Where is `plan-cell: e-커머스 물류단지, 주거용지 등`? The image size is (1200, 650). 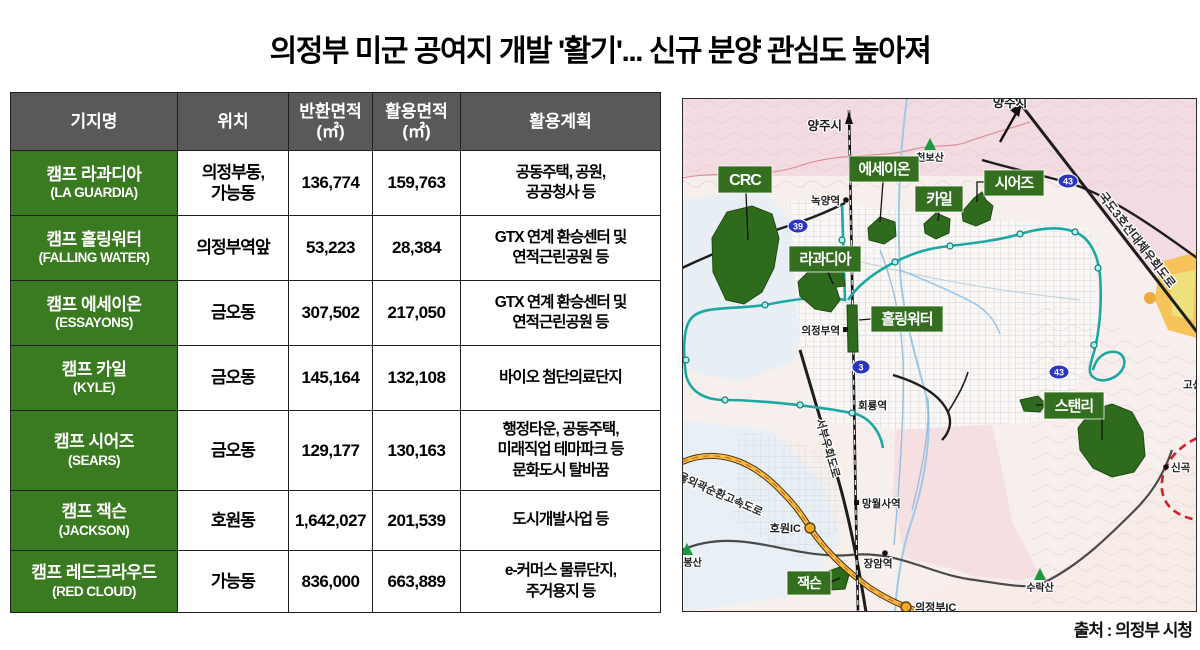
plan-cell: e-커머스 물류단지, 주거용지 등 is located at coordinates (560, 581).